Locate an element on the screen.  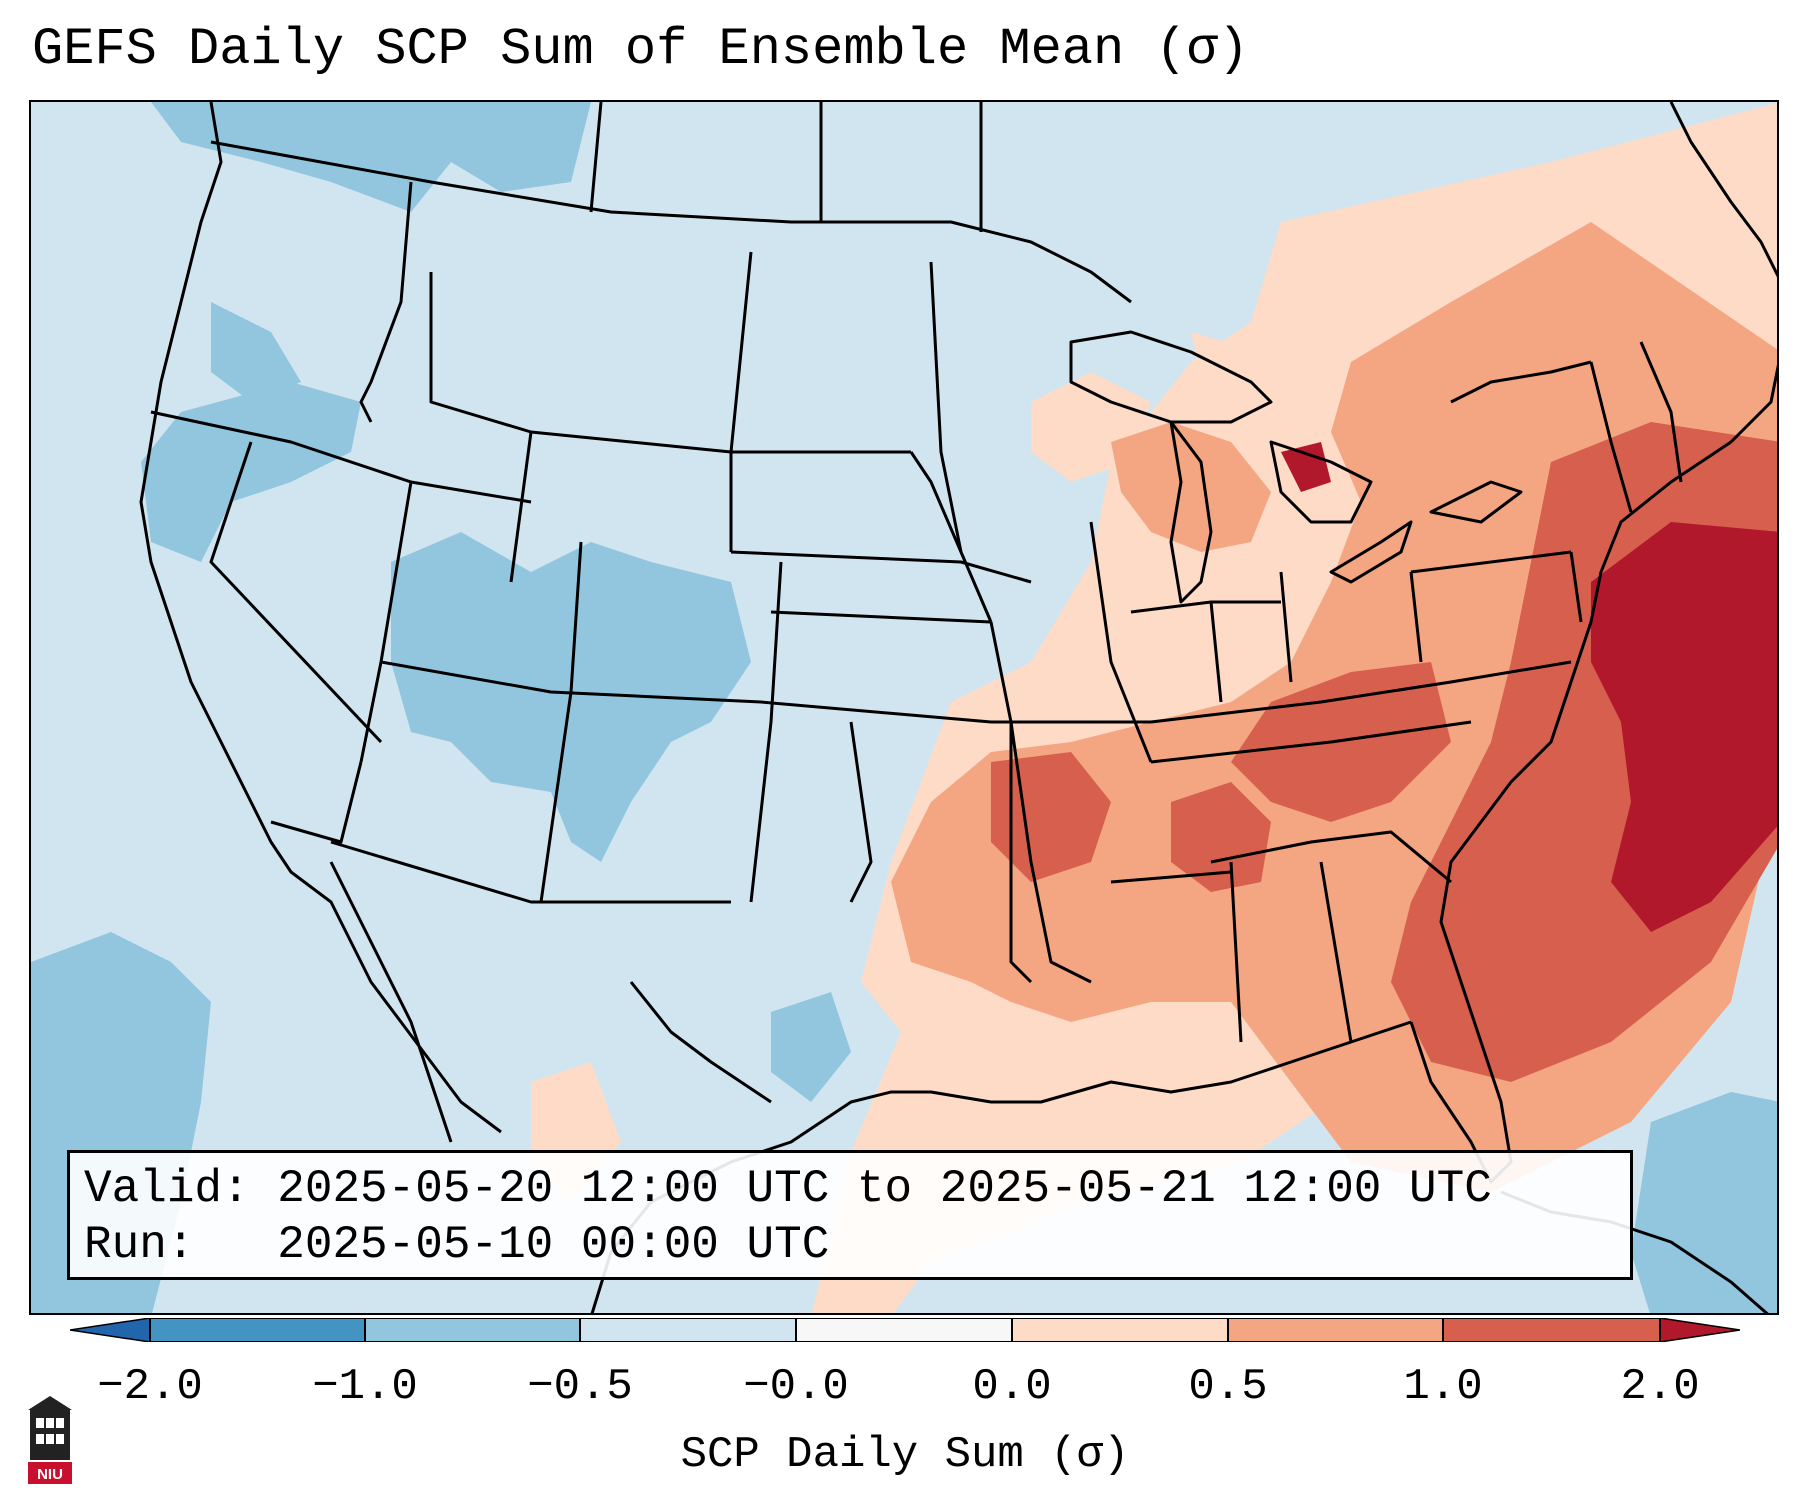
colorbar is located at coordinates (905, 1330).